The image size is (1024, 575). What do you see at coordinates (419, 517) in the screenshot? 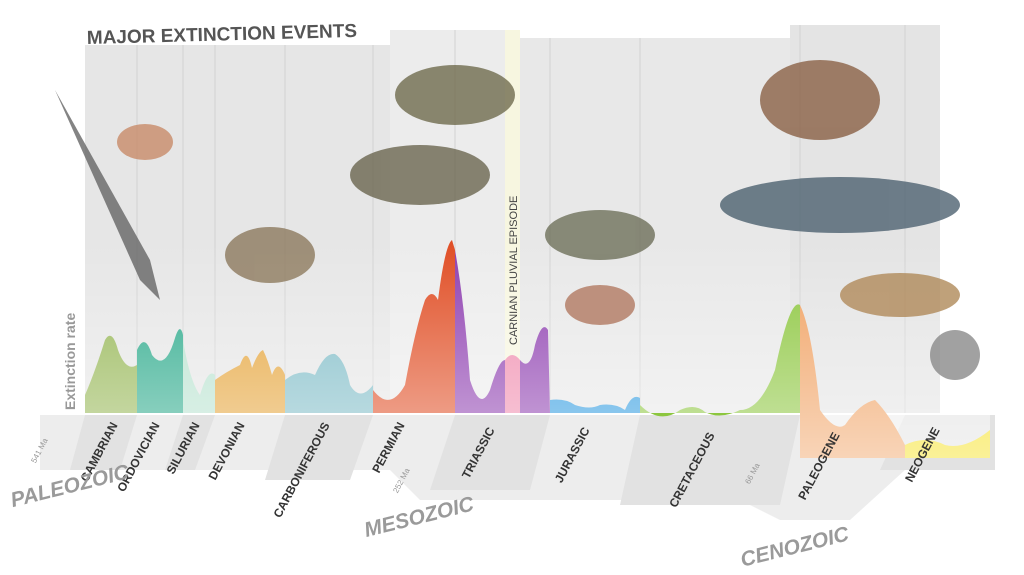
I see `era-label: MESOZOIC` at bounding box center [419, 517].